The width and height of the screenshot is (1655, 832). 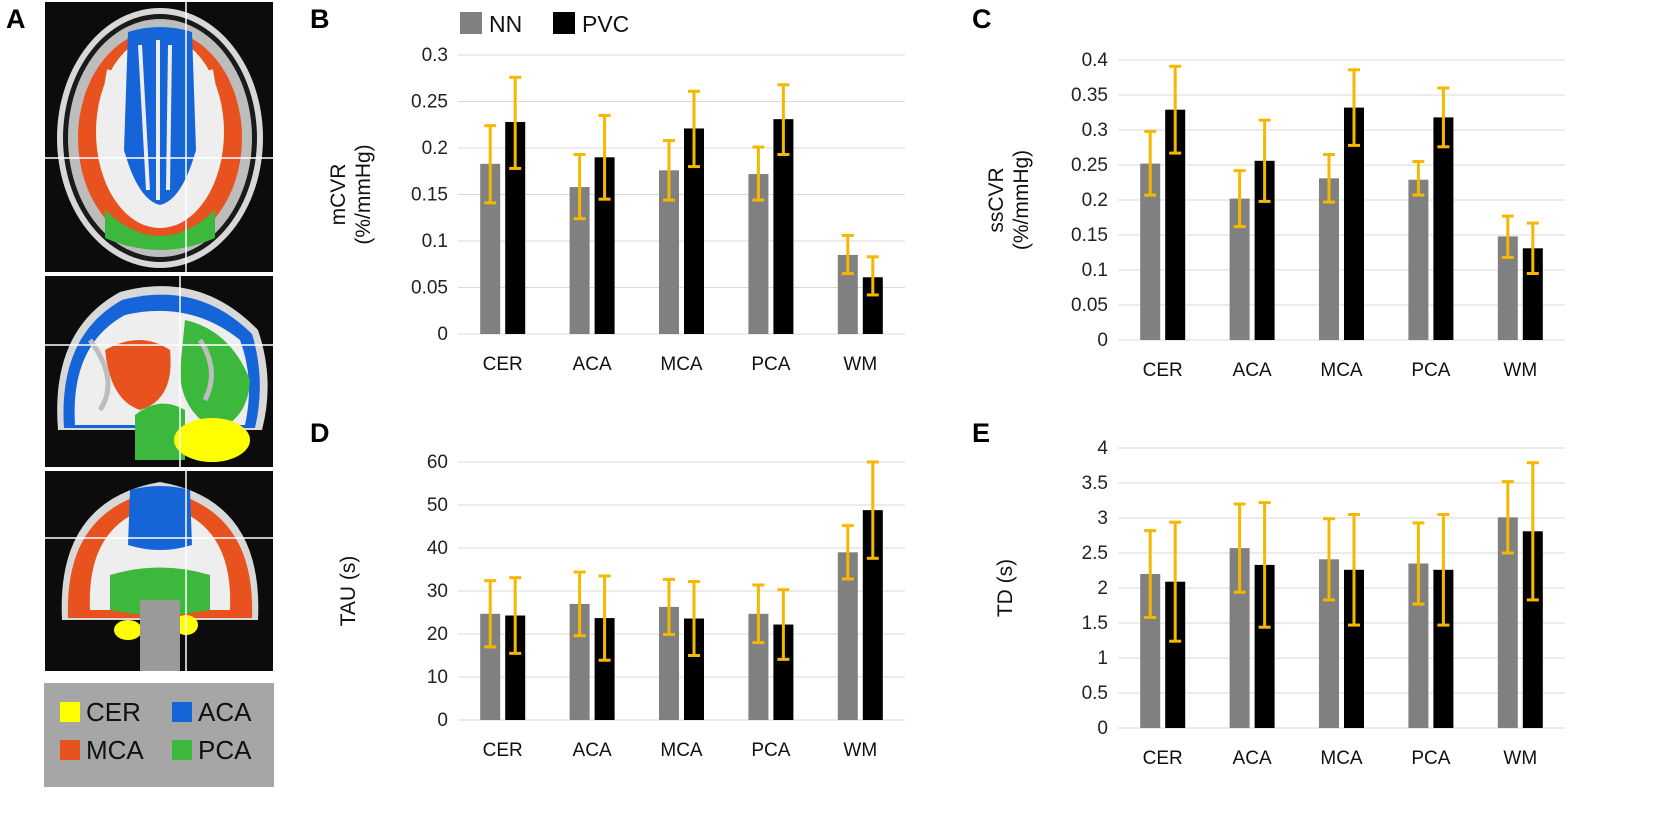 I want to click on panel-b-letter: B, so click(x=320, y=19).